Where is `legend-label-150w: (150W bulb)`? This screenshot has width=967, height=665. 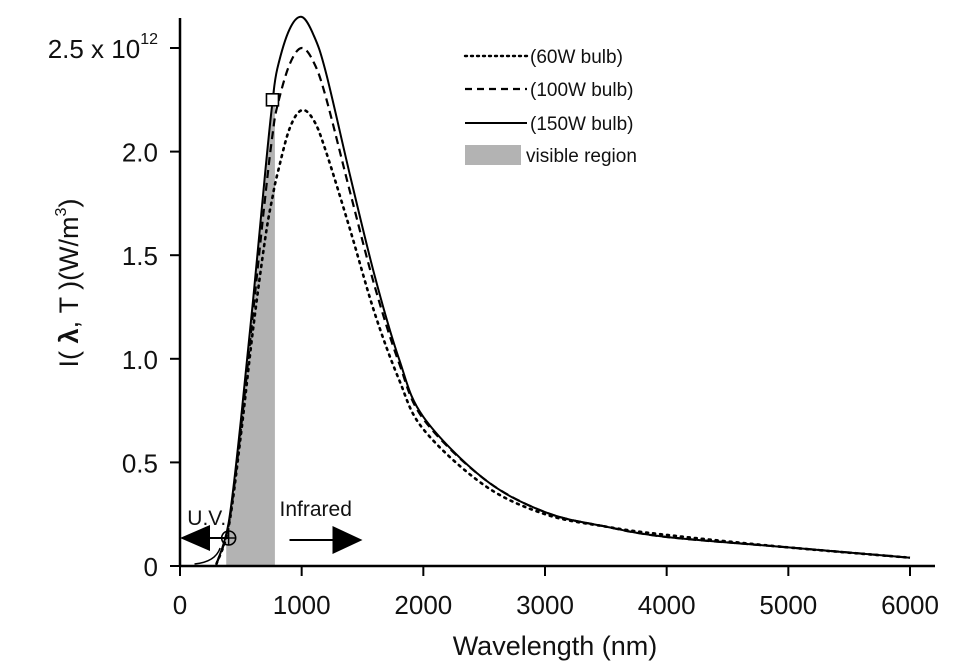 legend-label-150w: (150W bulb) is located at coordinates (582, 124).